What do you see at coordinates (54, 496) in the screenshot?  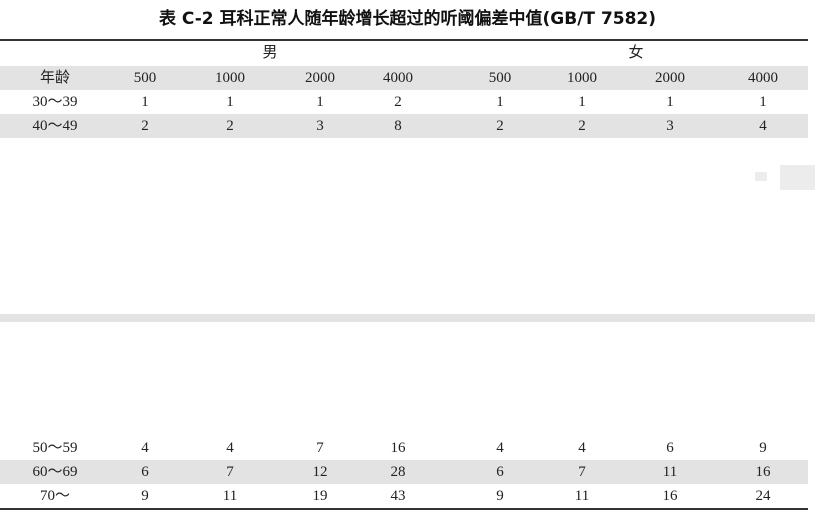 I see `age-cell: 70～` at bounding box center [54, 496].